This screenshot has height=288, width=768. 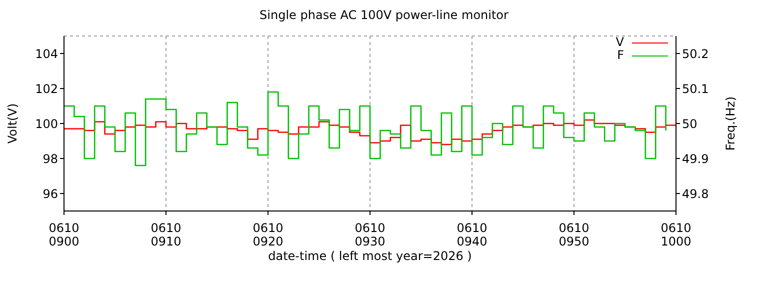 I want to click on legend-label: F, so click(x=620, y=55).